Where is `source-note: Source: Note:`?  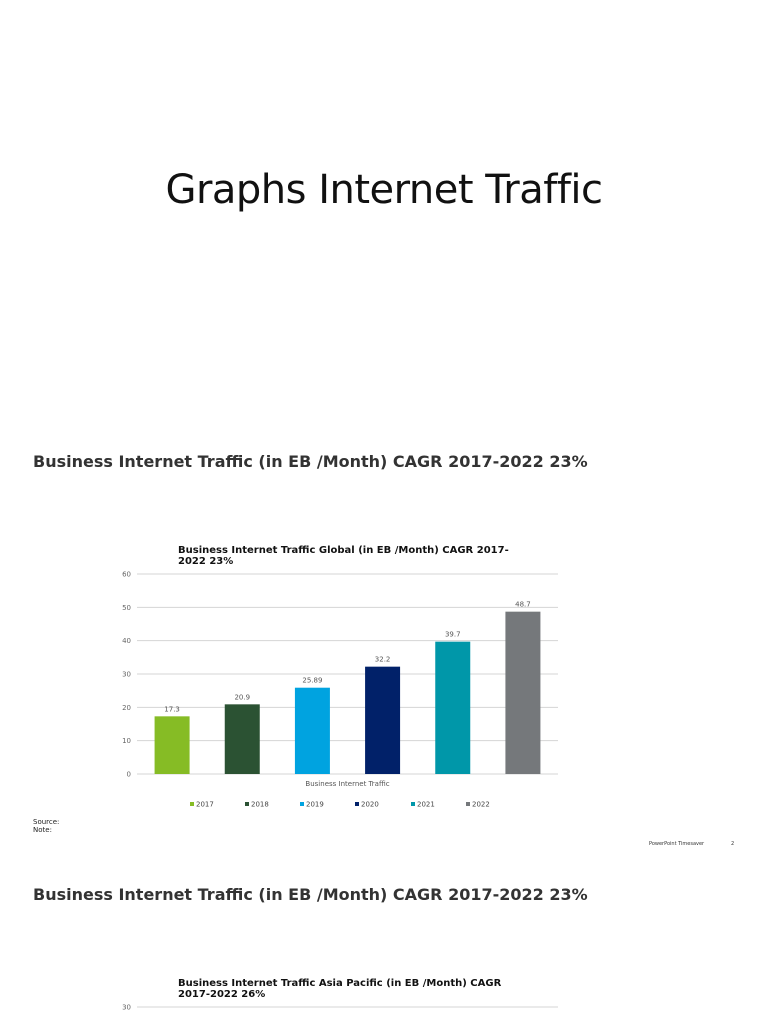 source-note: Source: Note: is located at coordinates (46, 826).